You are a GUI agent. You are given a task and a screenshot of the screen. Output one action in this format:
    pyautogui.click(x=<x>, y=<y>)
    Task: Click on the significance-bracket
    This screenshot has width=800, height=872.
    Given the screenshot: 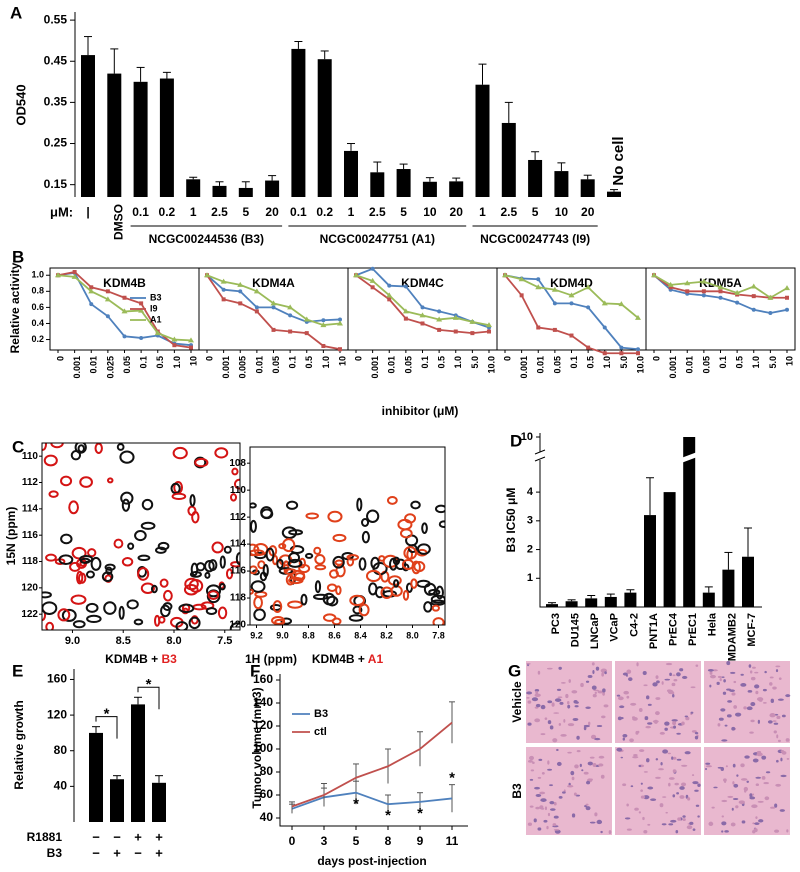 What is the action you would take?
    pyautogui.click(x=106, y=727)
    